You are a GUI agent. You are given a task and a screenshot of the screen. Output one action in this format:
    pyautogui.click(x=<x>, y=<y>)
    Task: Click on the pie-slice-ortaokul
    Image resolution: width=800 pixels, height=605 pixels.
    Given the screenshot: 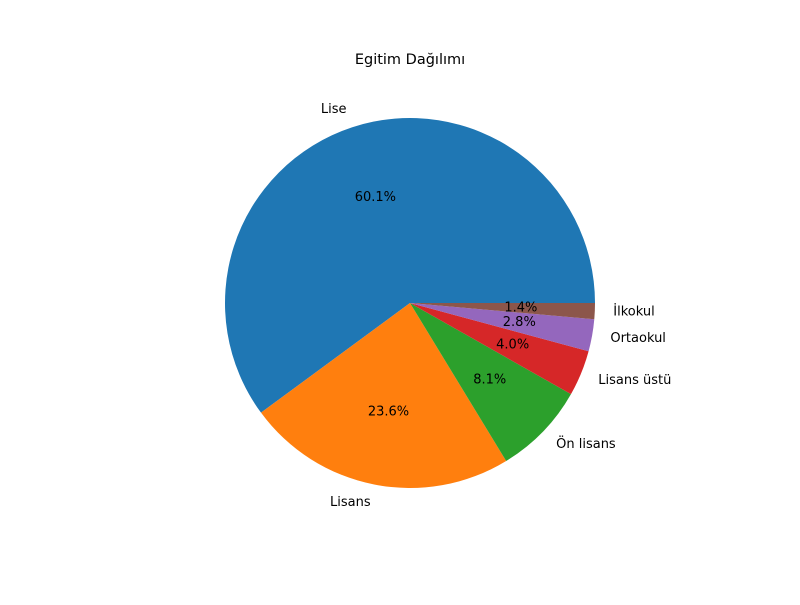 What is the action you would take?
    pyautogui.click(x=502, y=327)
    